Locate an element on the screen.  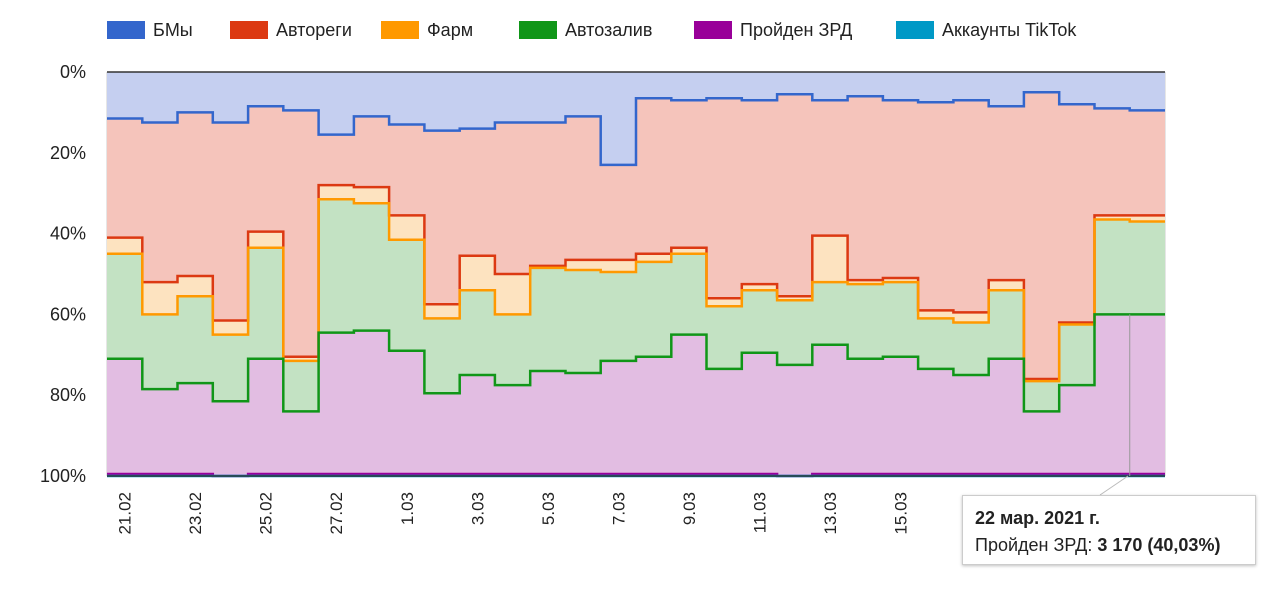
x-tick-label: 21.02 is located at coordinates (125, 513).